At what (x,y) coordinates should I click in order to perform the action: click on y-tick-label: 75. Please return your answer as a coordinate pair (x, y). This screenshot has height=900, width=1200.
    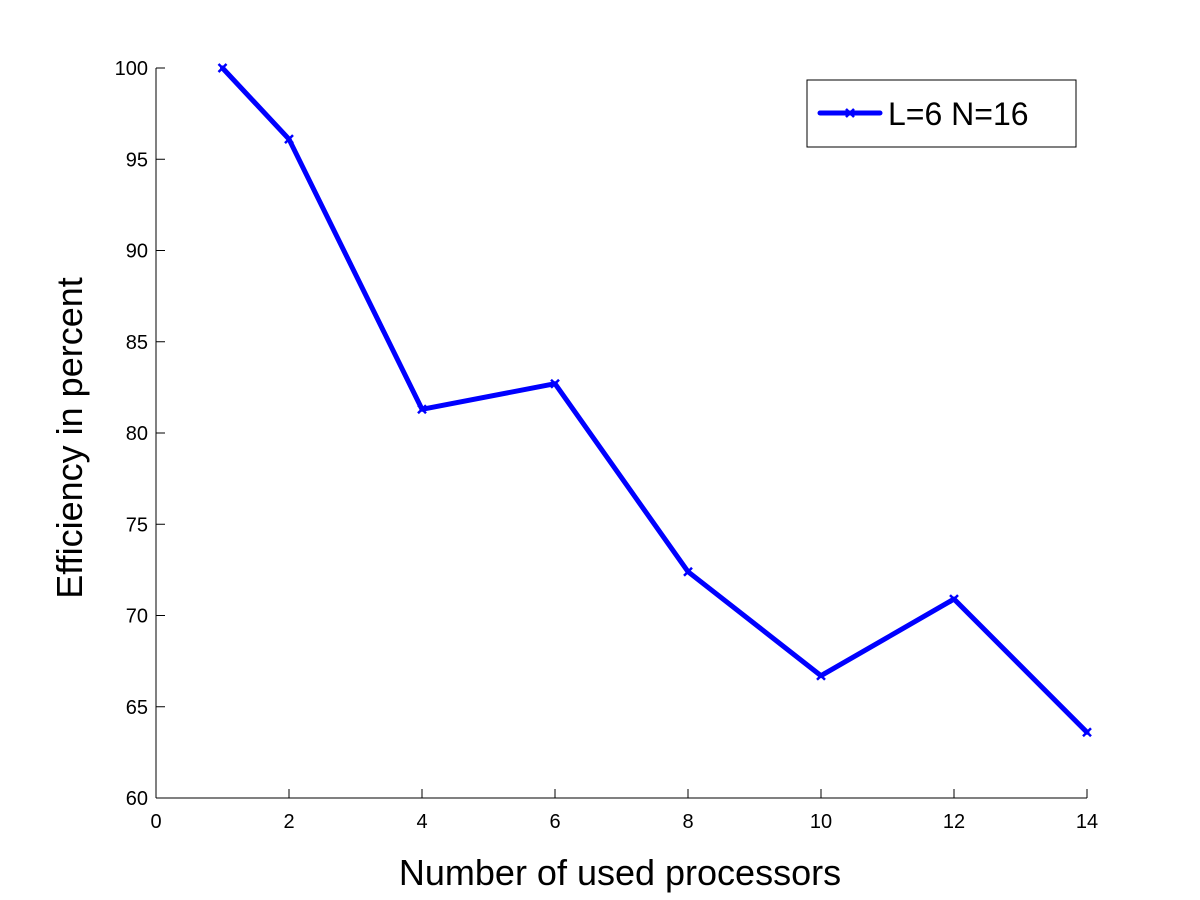
    Looking at the image, I should click on (137, 525).